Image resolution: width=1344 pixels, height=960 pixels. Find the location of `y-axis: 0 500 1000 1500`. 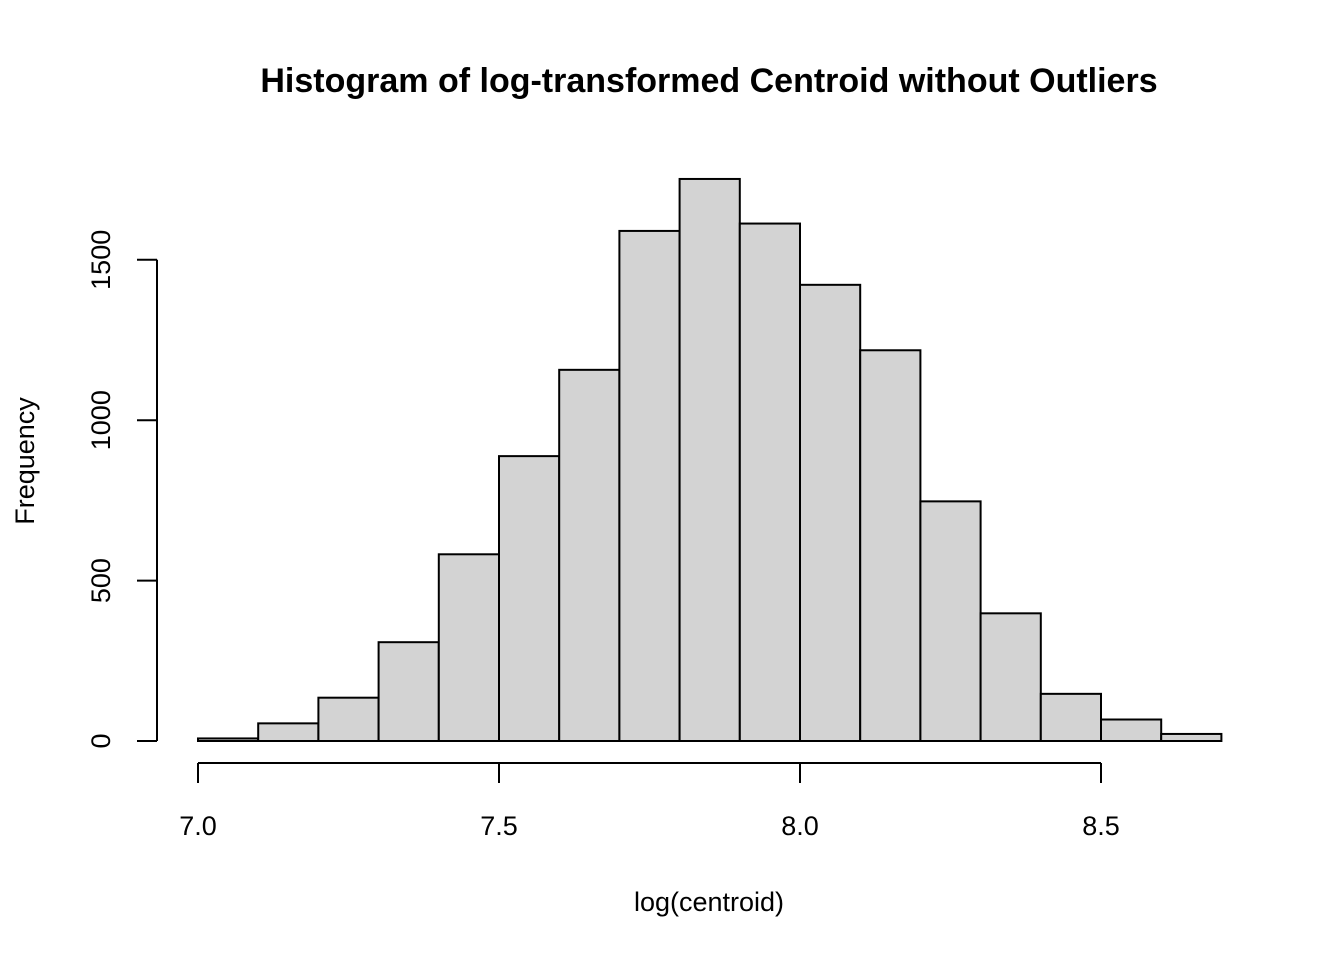

y-axis: 0 500 1000 1500 is located at coordinates (122, 489).